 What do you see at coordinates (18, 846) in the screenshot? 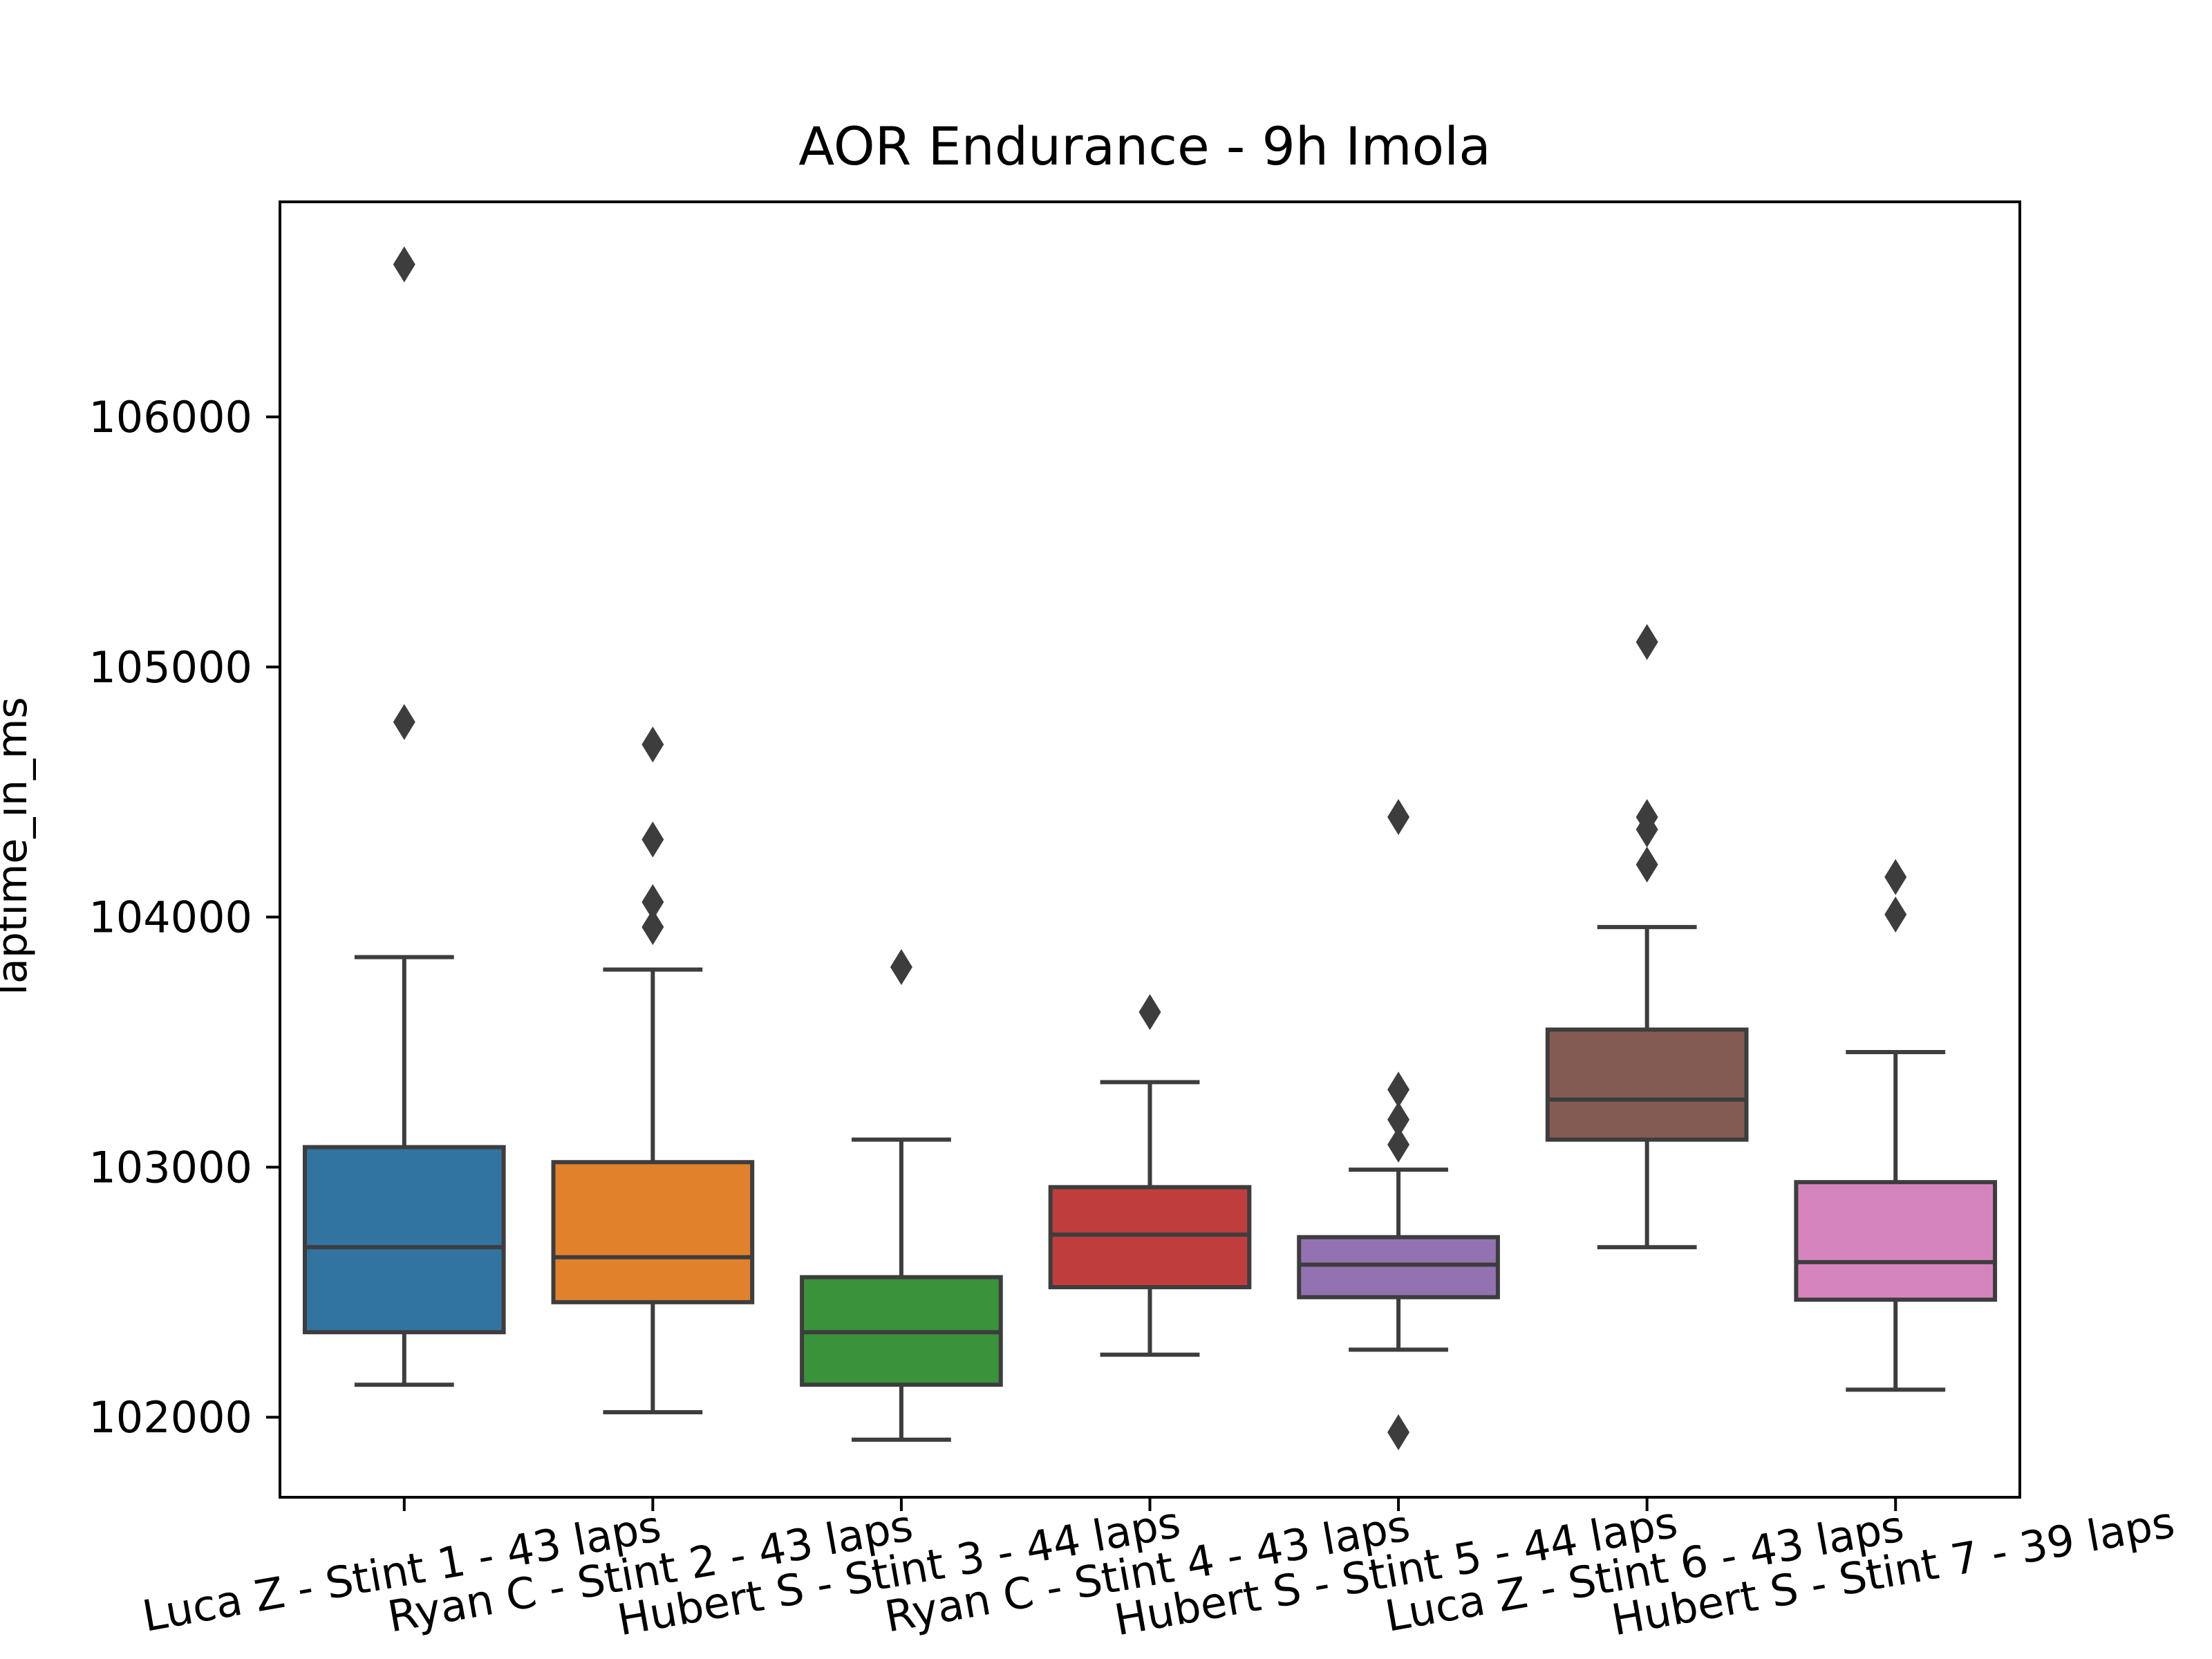
I see `y-axis-label: laptime_in_ms` at bounding box center [18, 846].